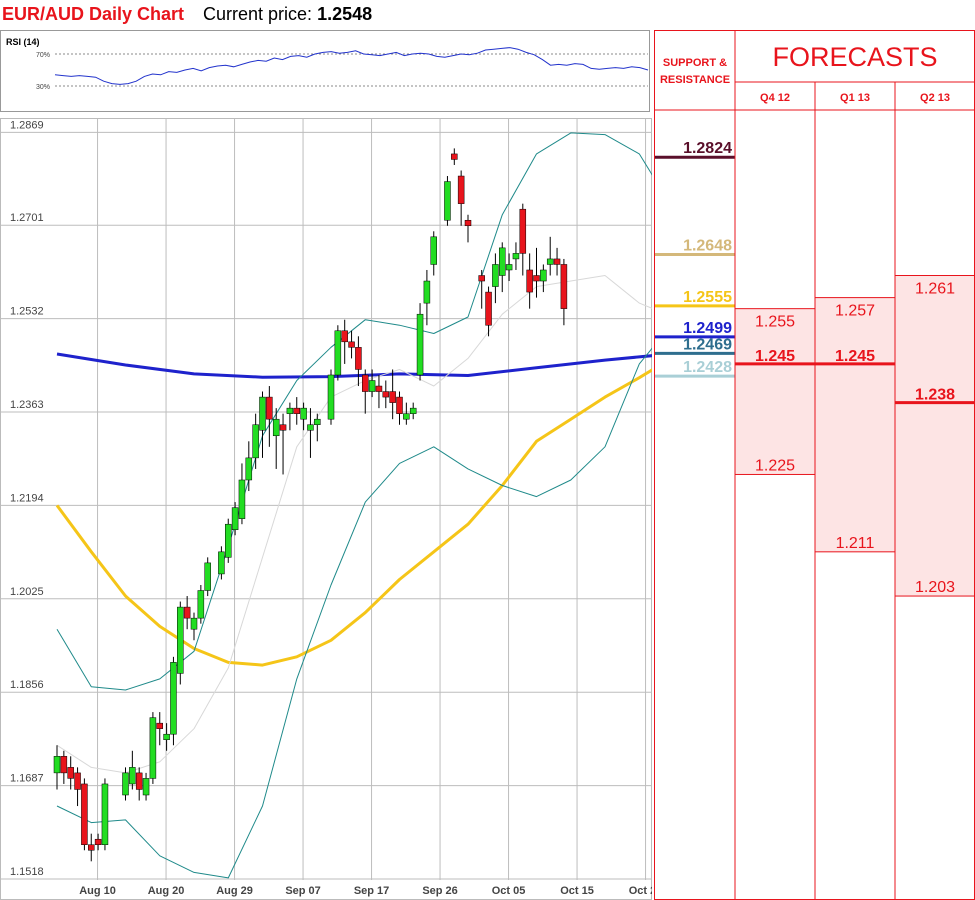 The width and height of the screenshot is (975, 900). What do you see at coordinates (43, 55) in the screenshot?
I see `rsi-70-label: 70%` at bounding box center [43, 55].